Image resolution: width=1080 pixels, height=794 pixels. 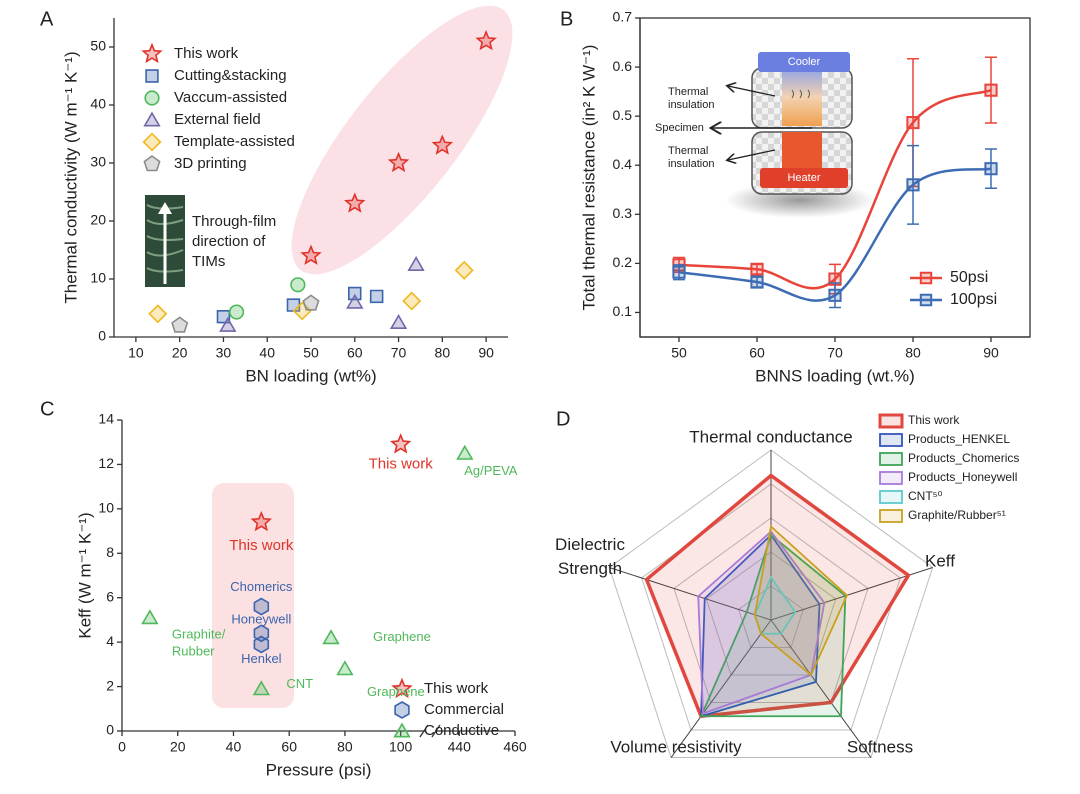 I want to click on fiber-image, so click(x=165, y=241).